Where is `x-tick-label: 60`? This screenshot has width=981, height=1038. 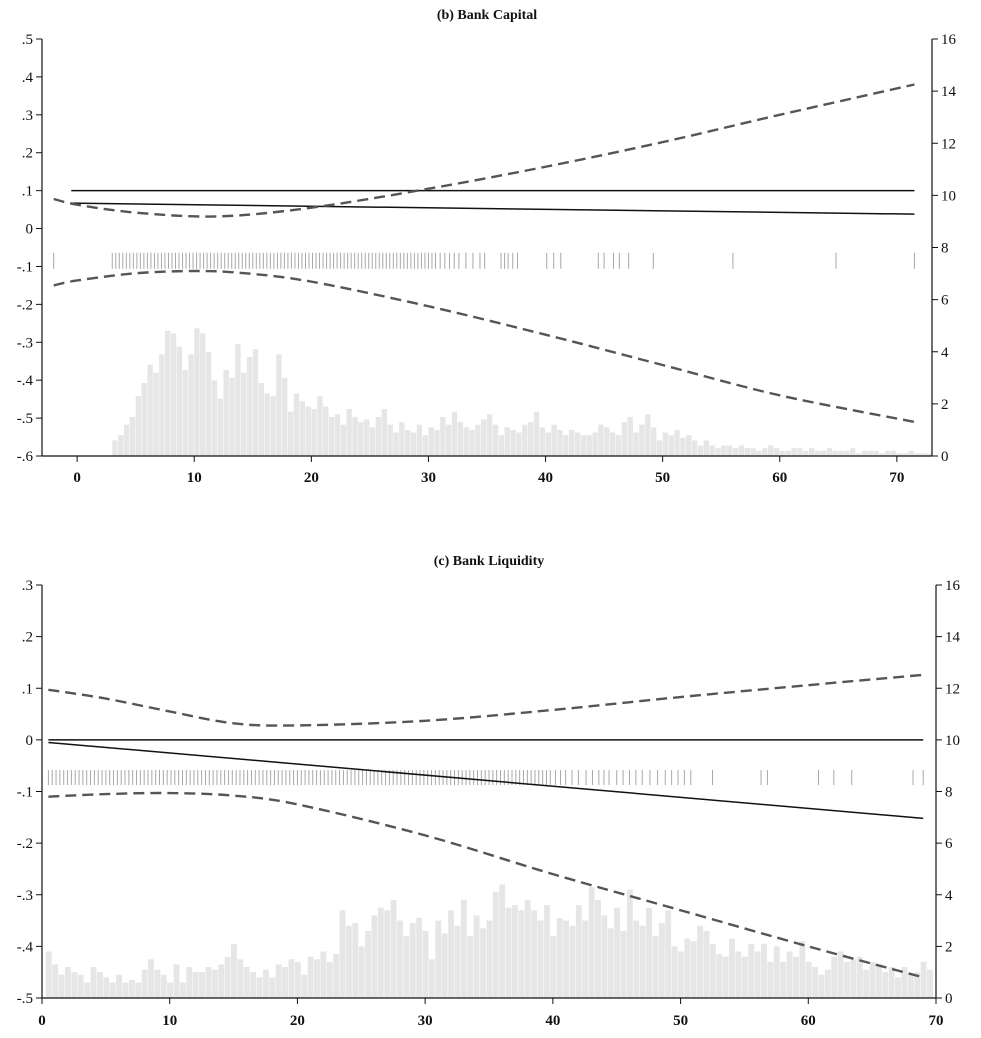 x-tick-label: 60 is located at coordinates (808, 1021).